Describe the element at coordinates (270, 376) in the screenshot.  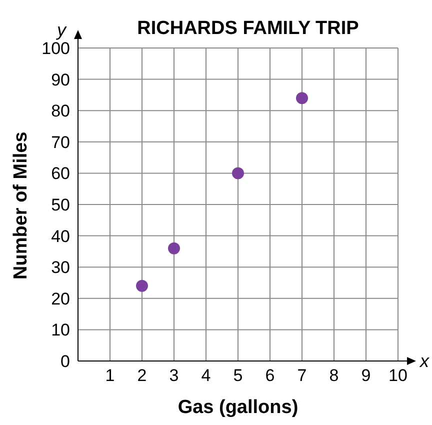
I see `x-tick-label: 6` at that location.